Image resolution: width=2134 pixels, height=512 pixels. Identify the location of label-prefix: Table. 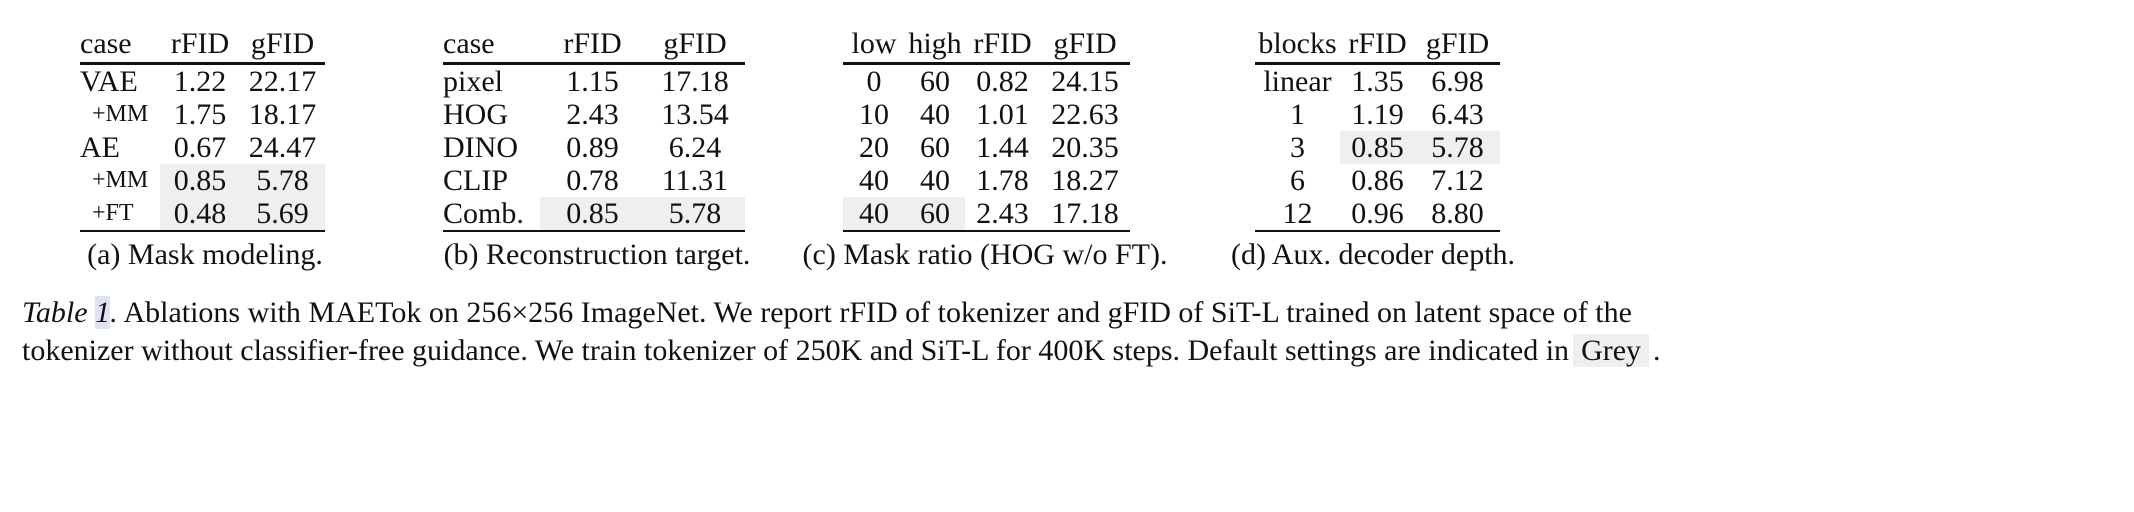
(59, 312).